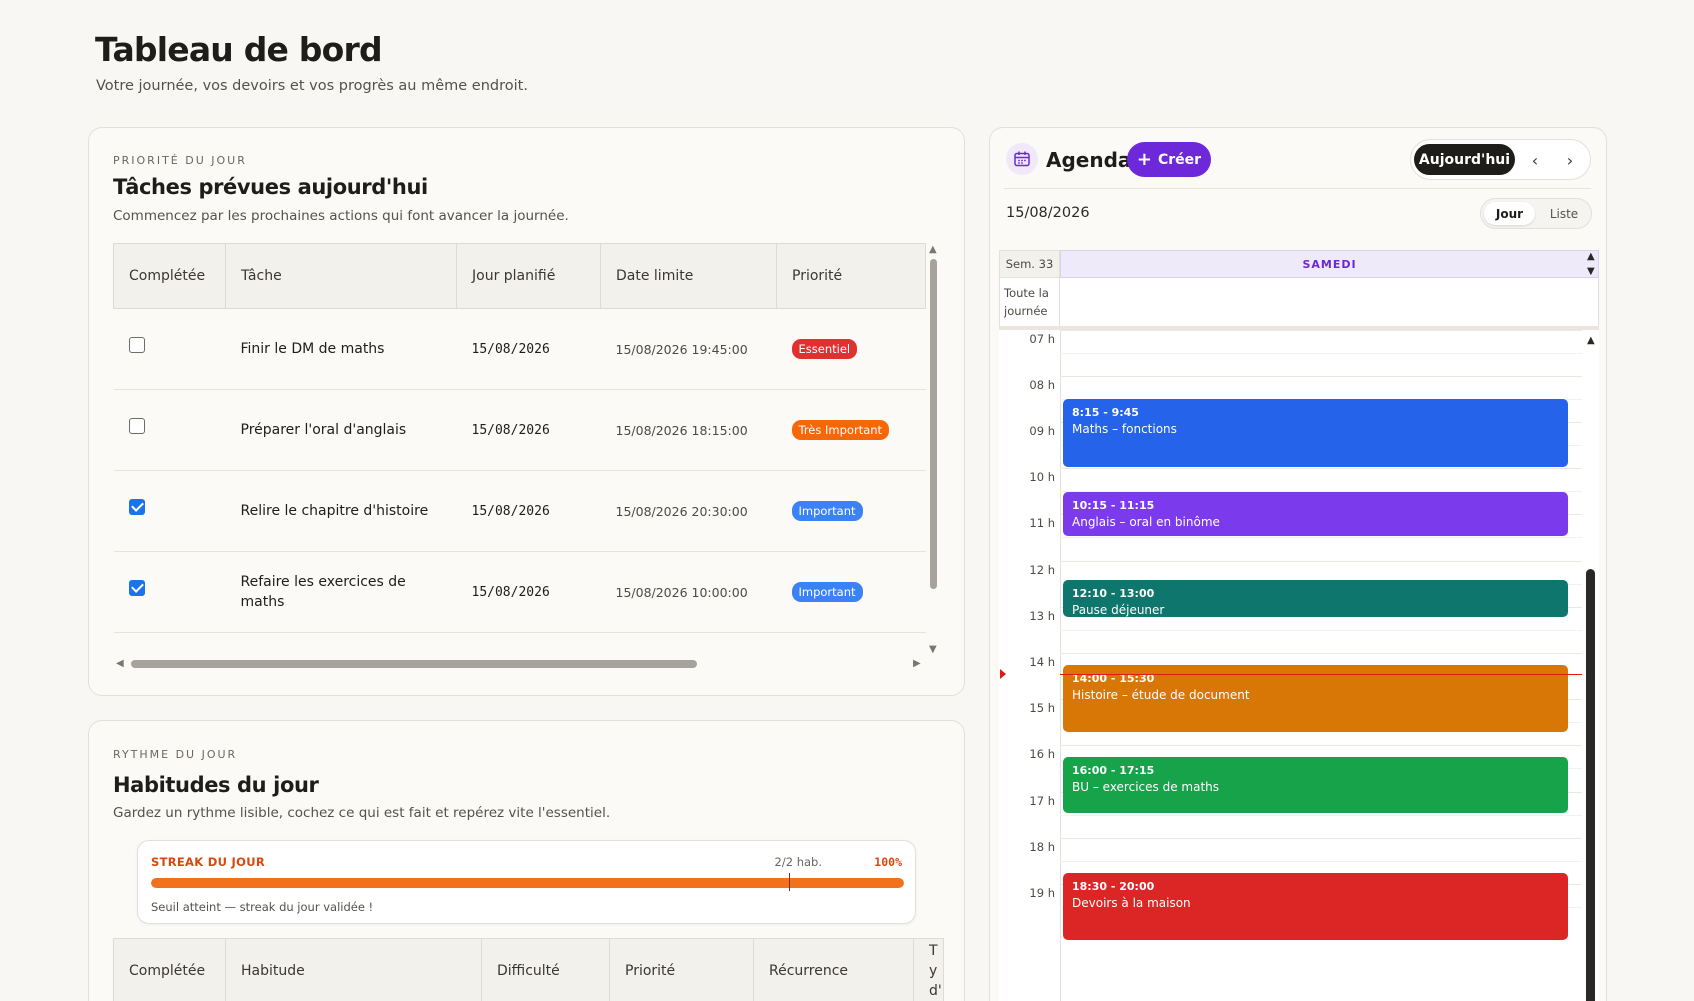  What do you see at coordinates (1029, 302) in the screenshot?
I see `all-day-label: Toute la journée` at bounding box center [1029, 302].